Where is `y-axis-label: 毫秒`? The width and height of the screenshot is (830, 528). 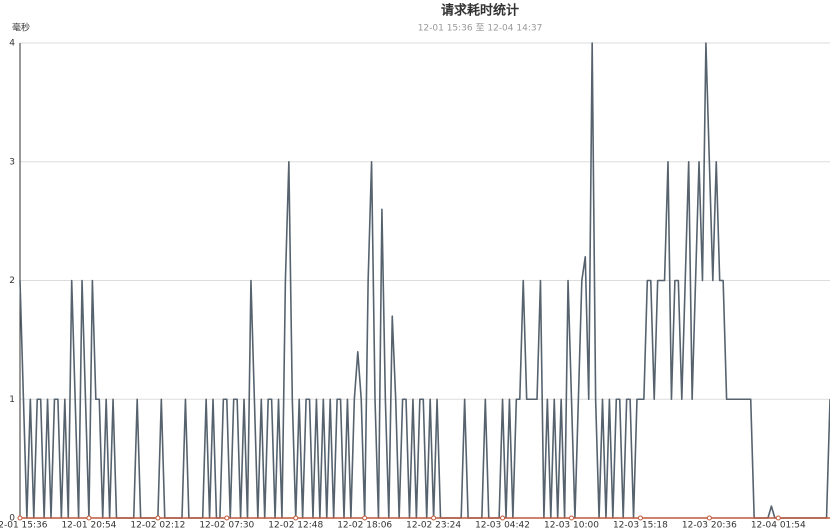
y-axis-label: 毫秒 is located at coordinates (21, 28).